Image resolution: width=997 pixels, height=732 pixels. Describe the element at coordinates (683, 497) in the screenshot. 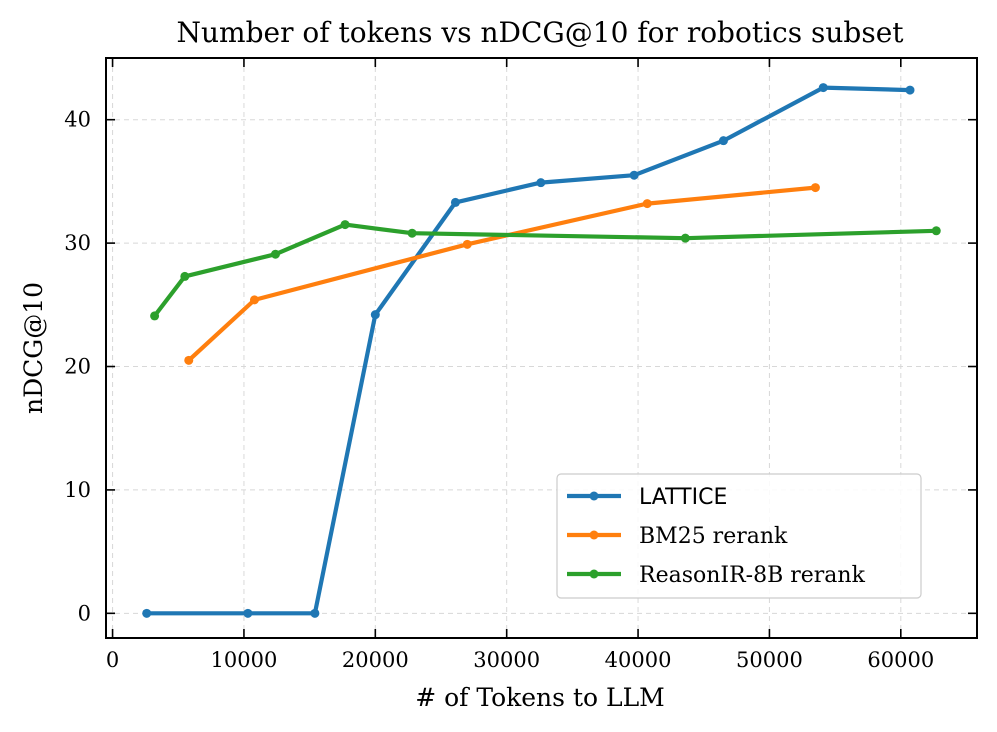

I see `legend-label: LATTICE` at that location.